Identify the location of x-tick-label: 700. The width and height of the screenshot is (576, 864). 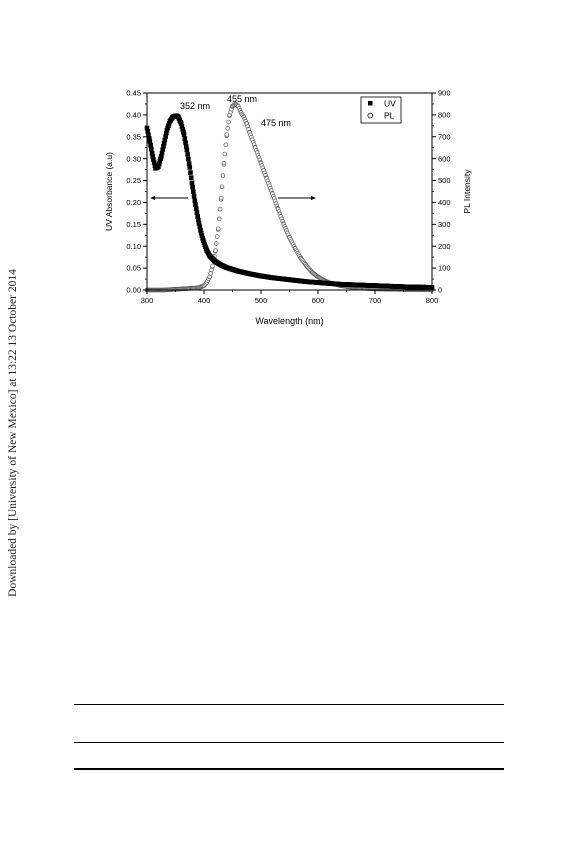
(375, 300).